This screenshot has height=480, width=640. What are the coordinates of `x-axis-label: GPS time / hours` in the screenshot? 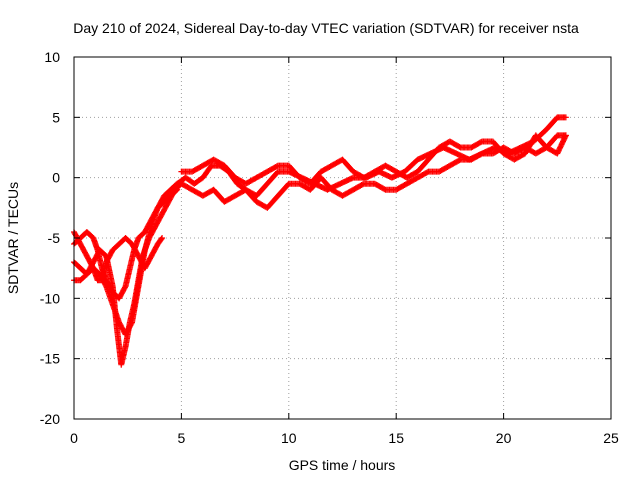 It's located at (342, 465).